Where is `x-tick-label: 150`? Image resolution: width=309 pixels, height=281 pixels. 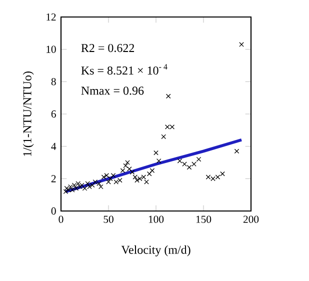 x-tick-label: 150 is located at coordinates (204, 219).